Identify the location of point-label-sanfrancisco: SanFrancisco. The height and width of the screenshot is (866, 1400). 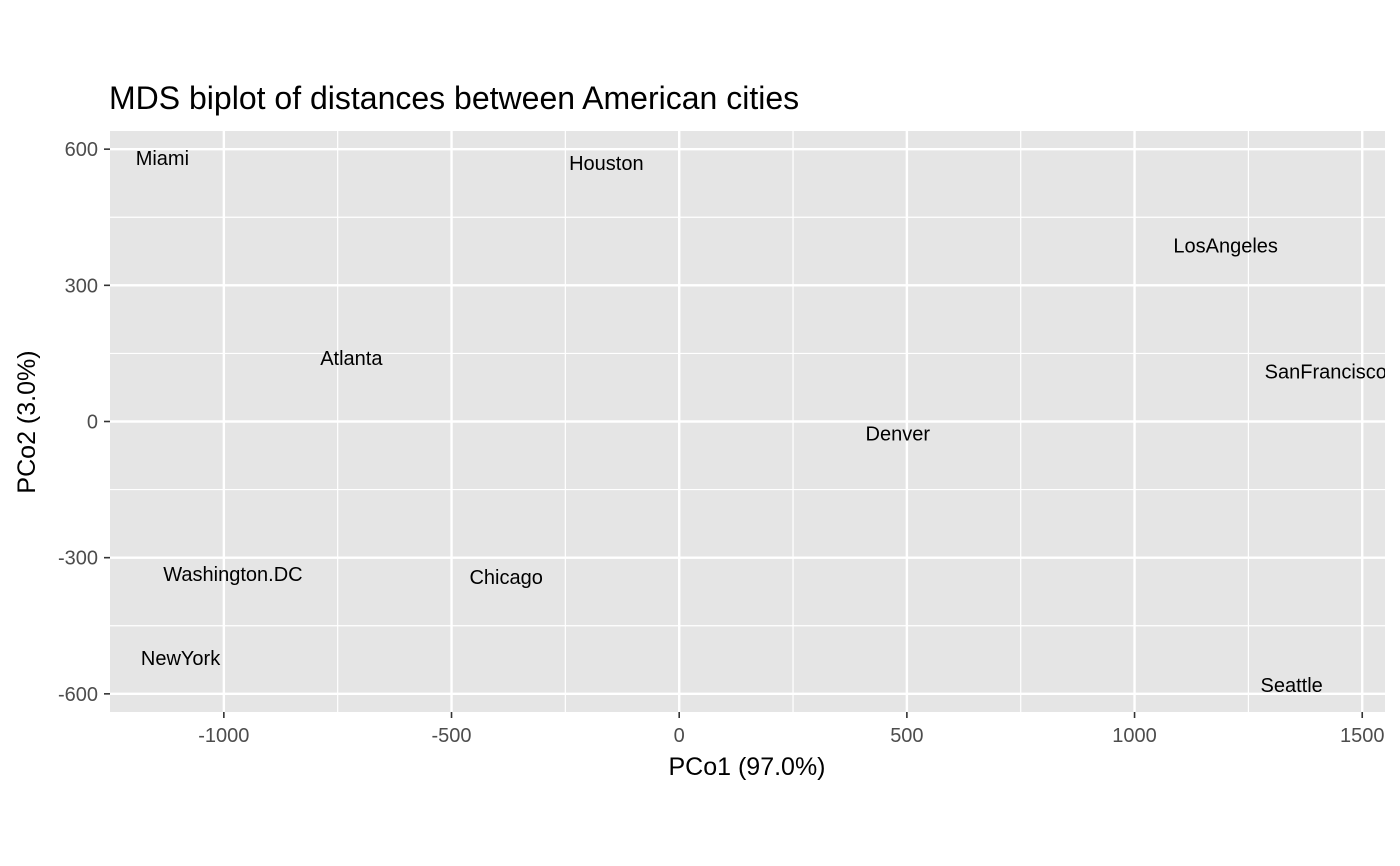
(1326, 373).